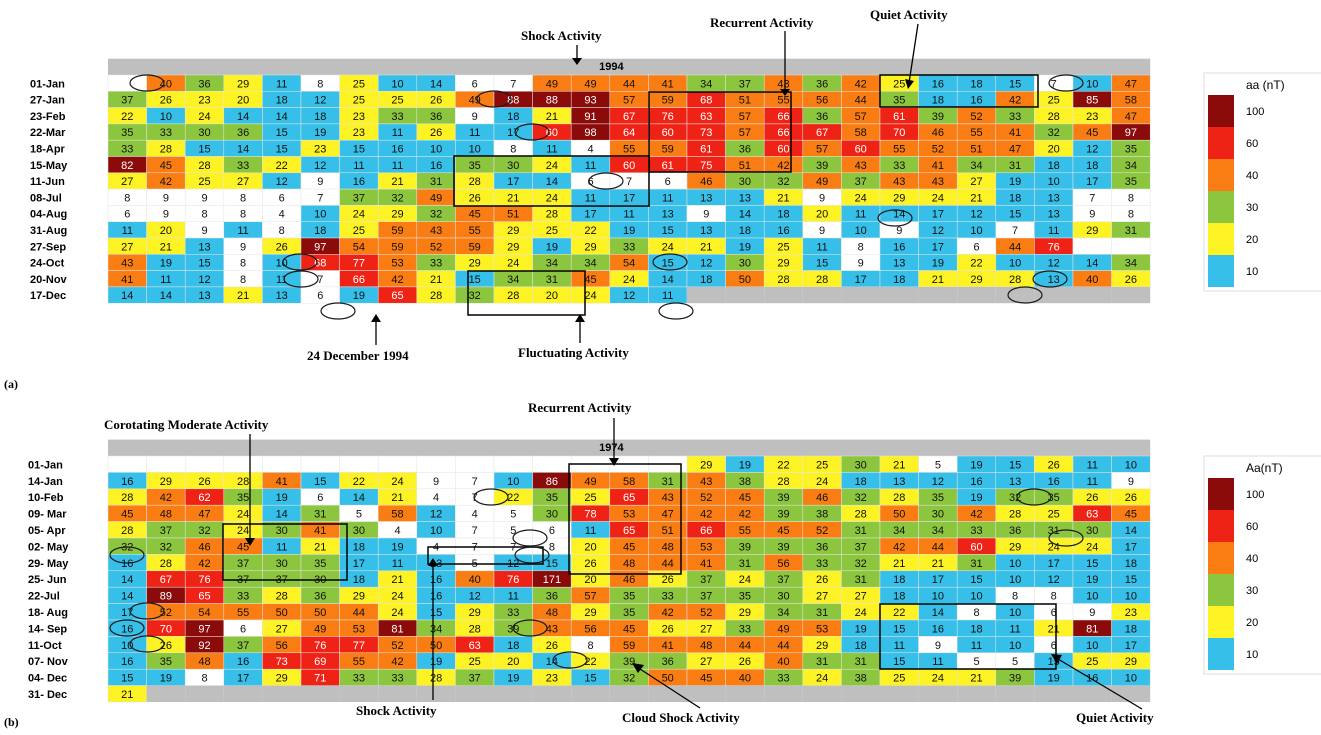 The image size is (1321, 735). What do you see at coordinates (320, 296) in the screenshot?
I see `a-cell-value: 6` at bounding box center [320, 296].